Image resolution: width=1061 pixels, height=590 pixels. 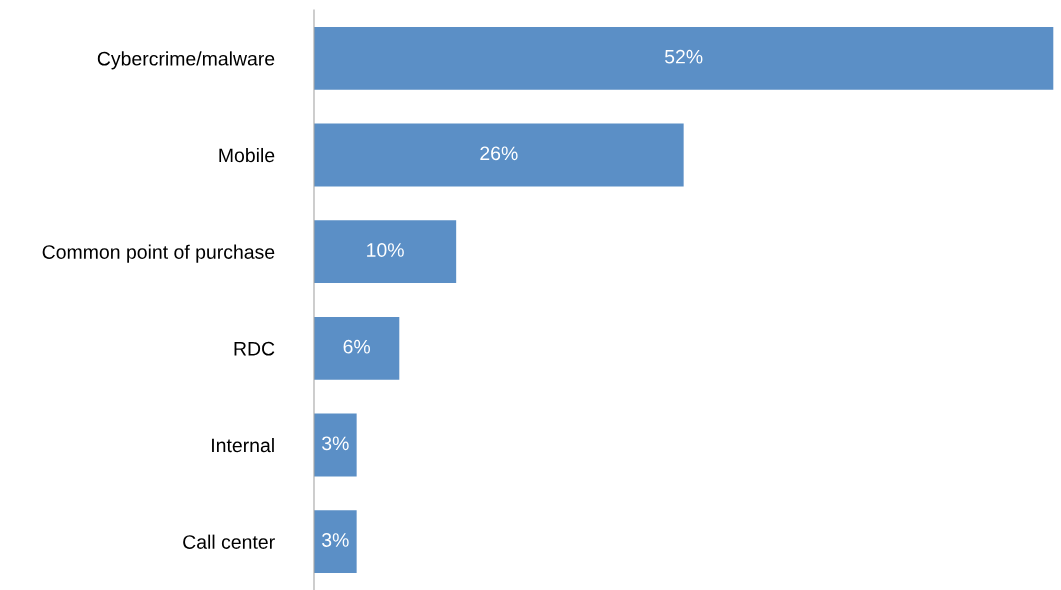 I want to click on y-tick-label: Call center, so click(x=229, y=541).